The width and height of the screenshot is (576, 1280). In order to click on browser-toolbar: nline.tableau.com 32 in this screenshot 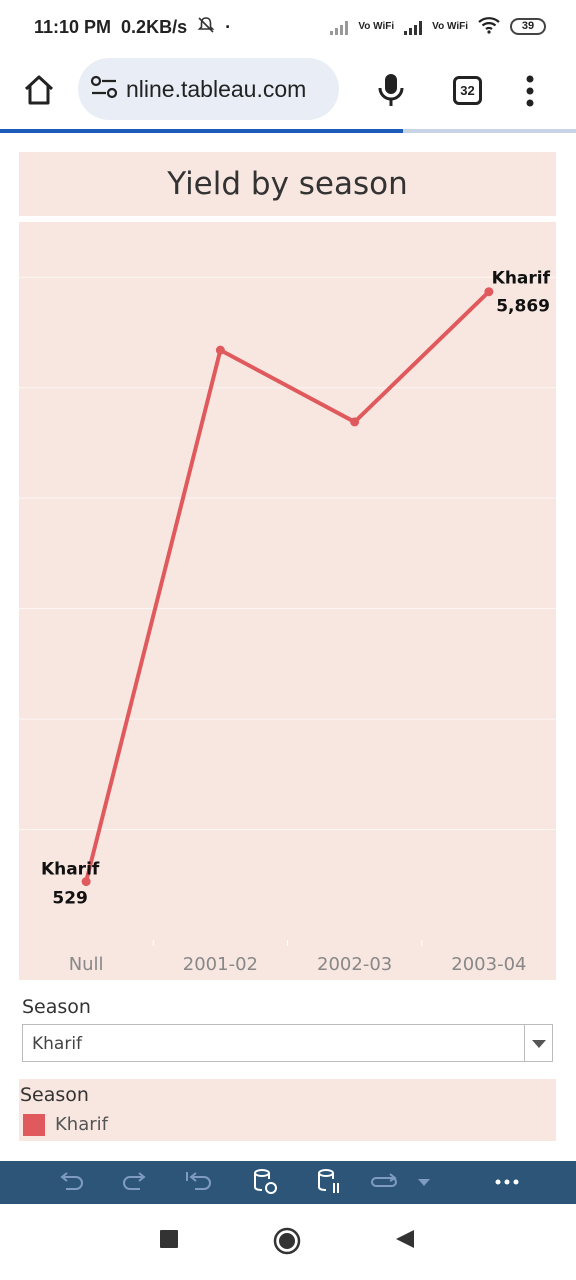, I will do `click(288, 92)`.